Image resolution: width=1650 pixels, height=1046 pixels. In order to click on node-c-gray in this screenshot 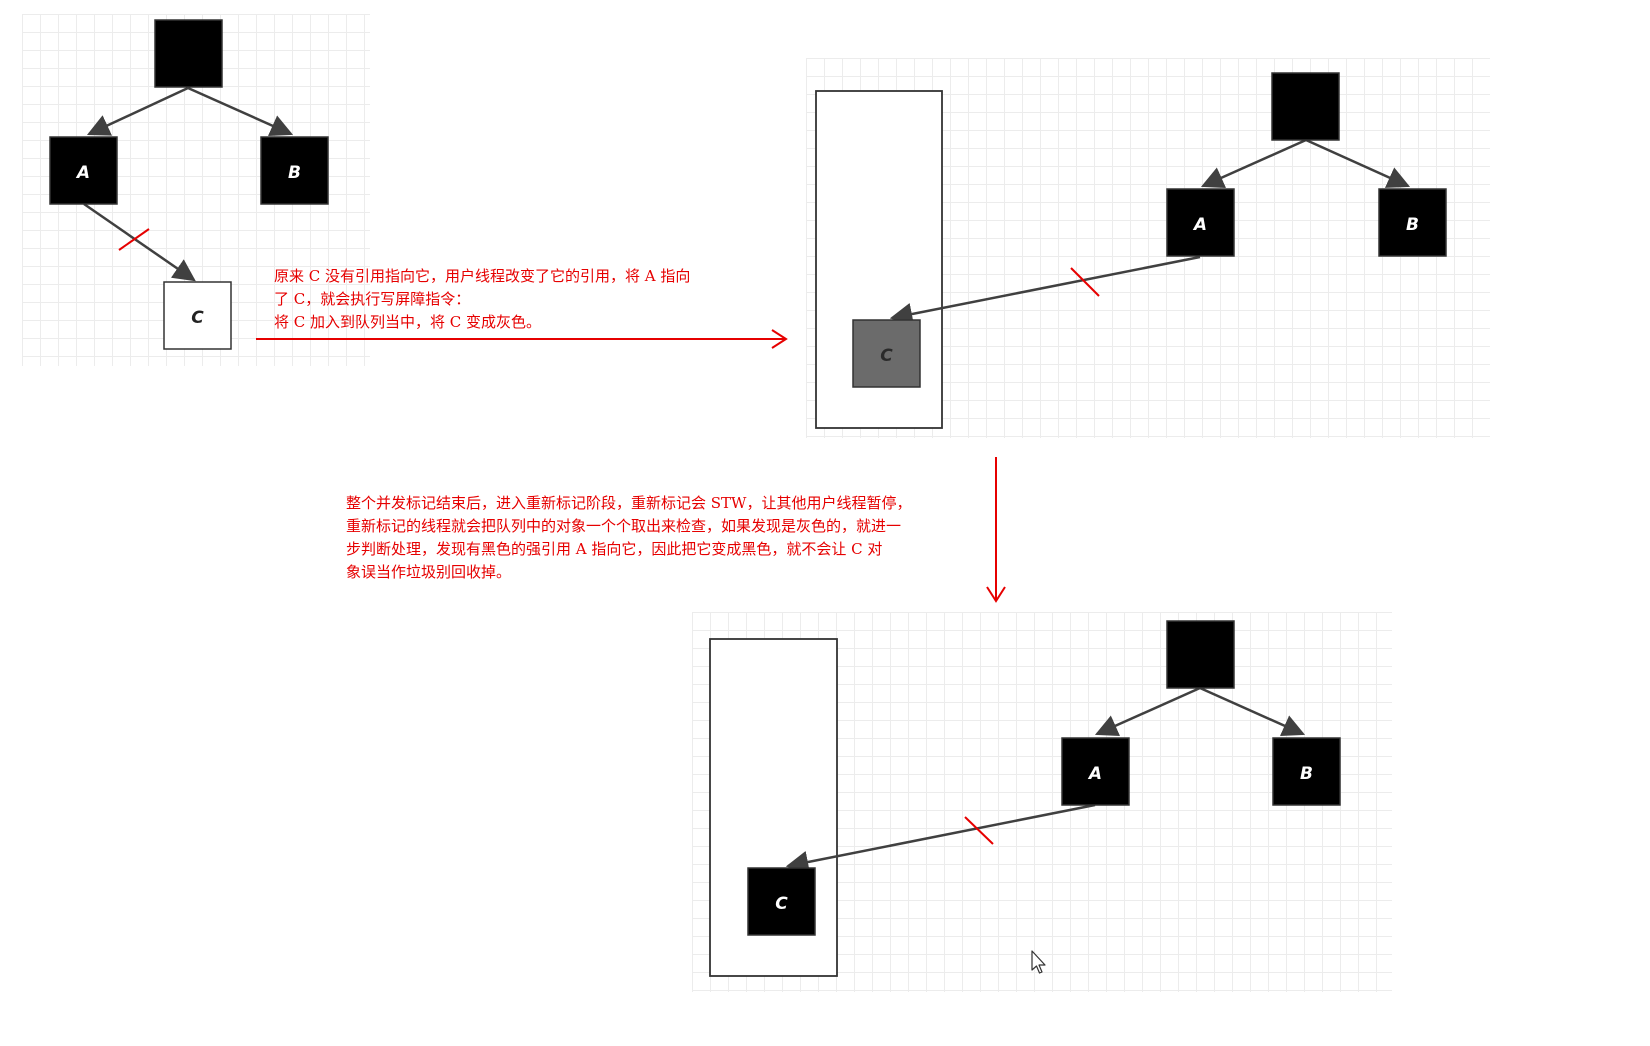, I will do `click(886, 353)`.